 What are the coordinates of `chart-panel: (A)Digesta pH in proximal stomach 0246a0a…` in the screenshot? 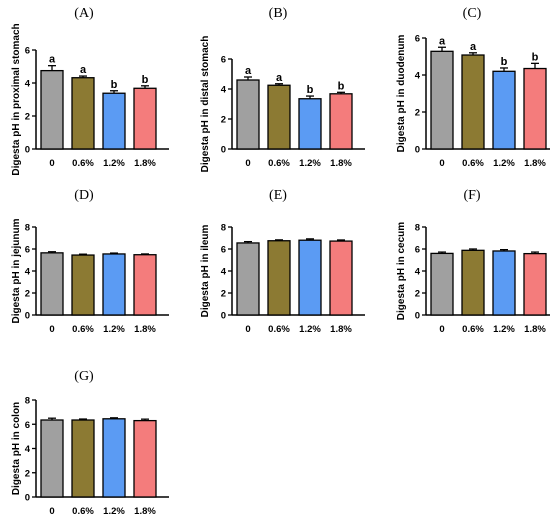 It's located at (90, 91).